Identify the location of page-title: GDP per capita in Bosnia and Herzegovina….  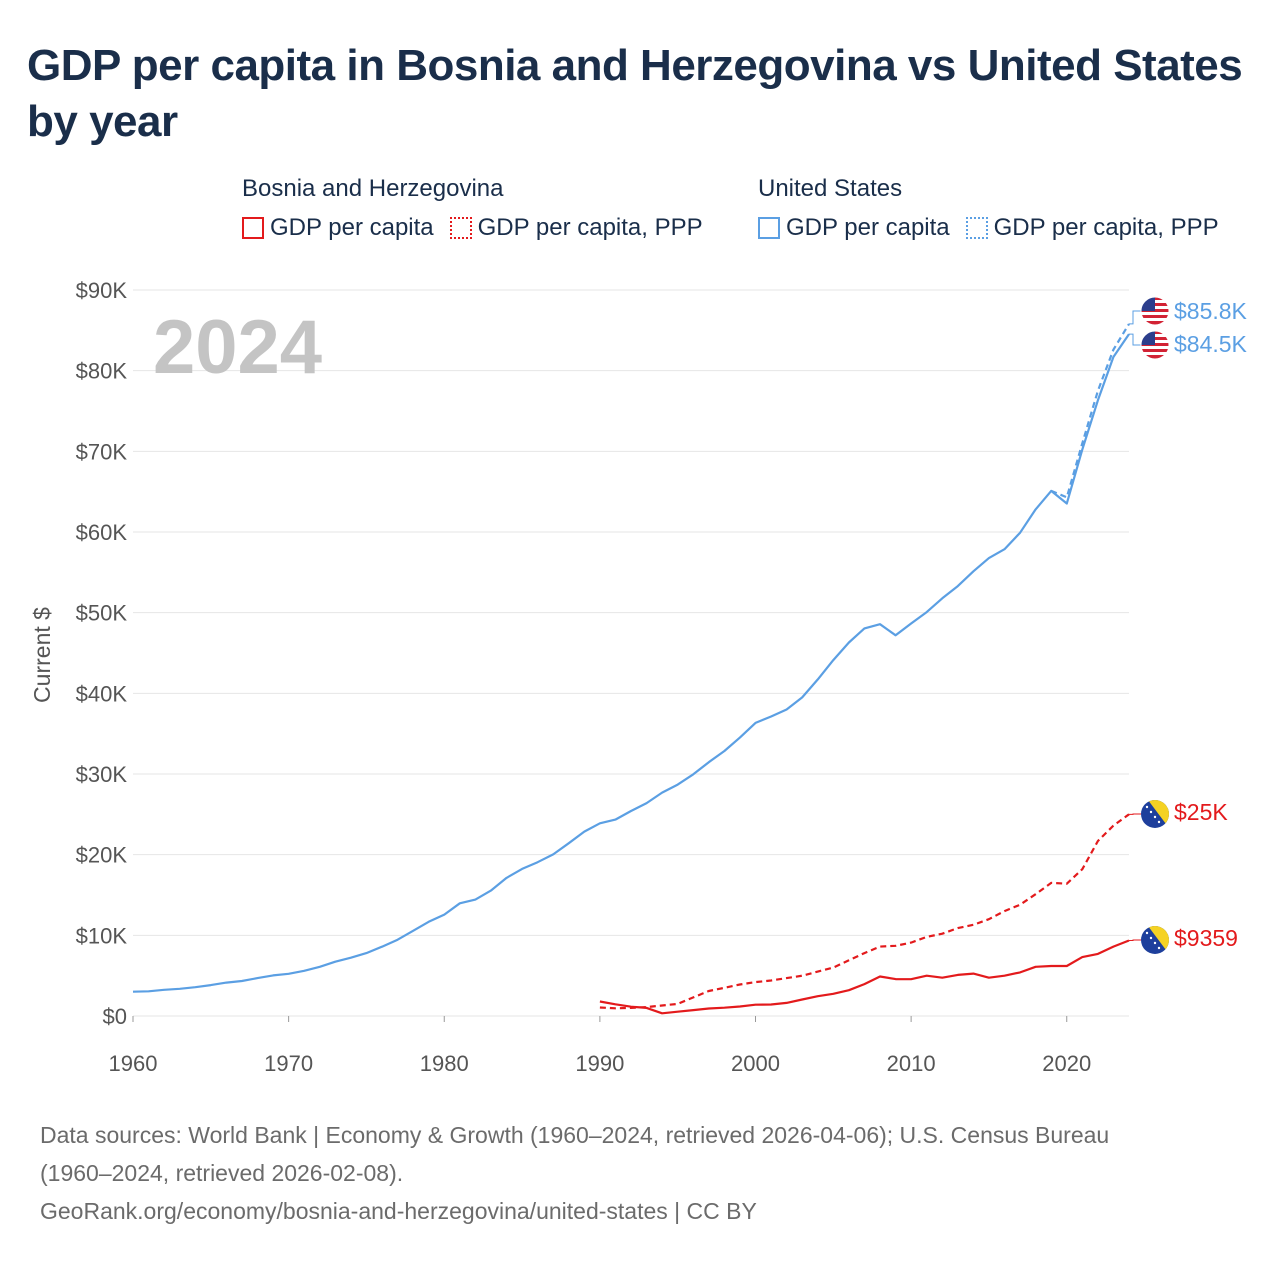
(635, 93).